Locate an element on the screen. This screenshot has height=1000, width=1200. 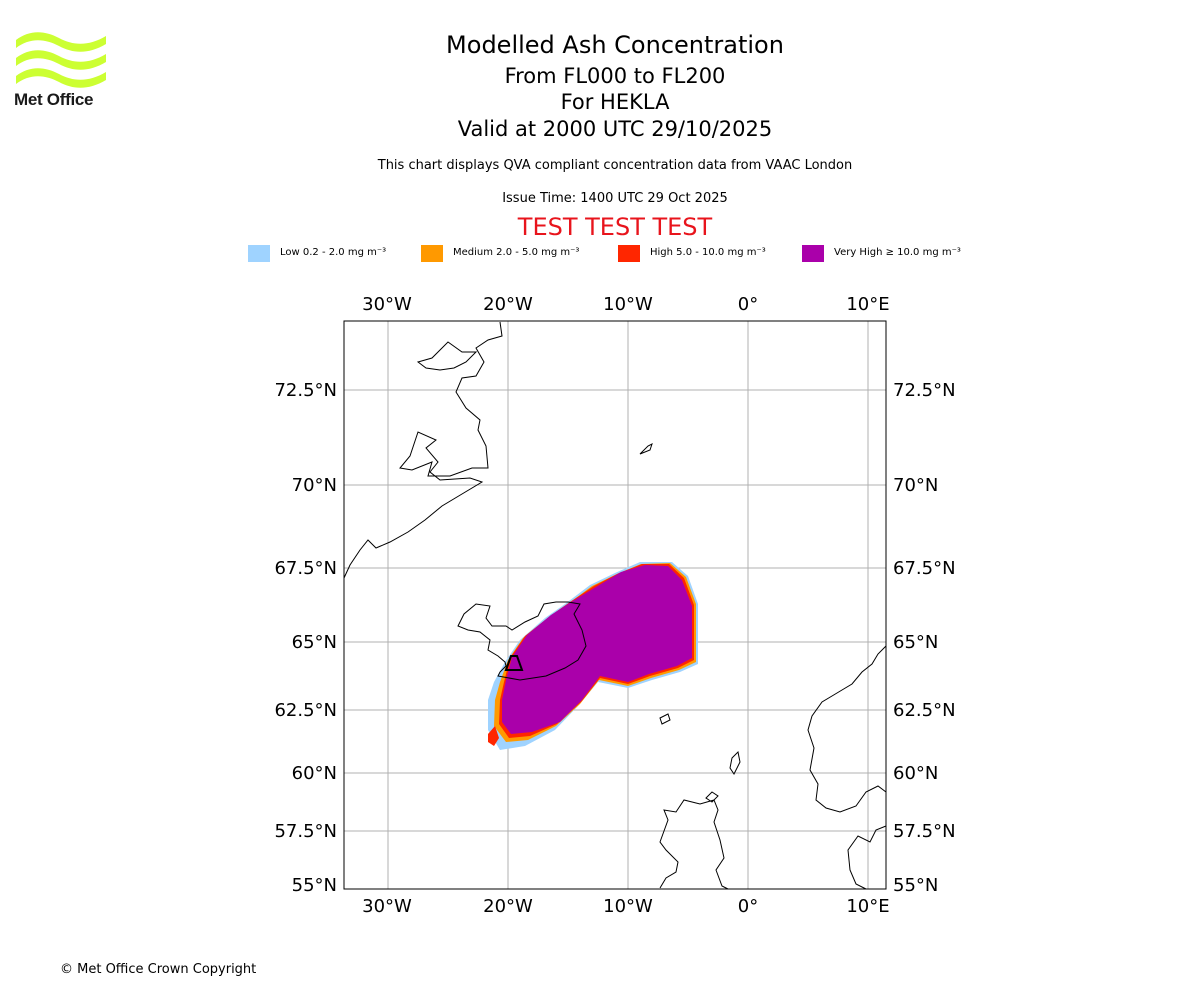
legend-label-medium: Medium 2.0 - 5.0 mg m⁻³ is located at coordinates (516, 252).